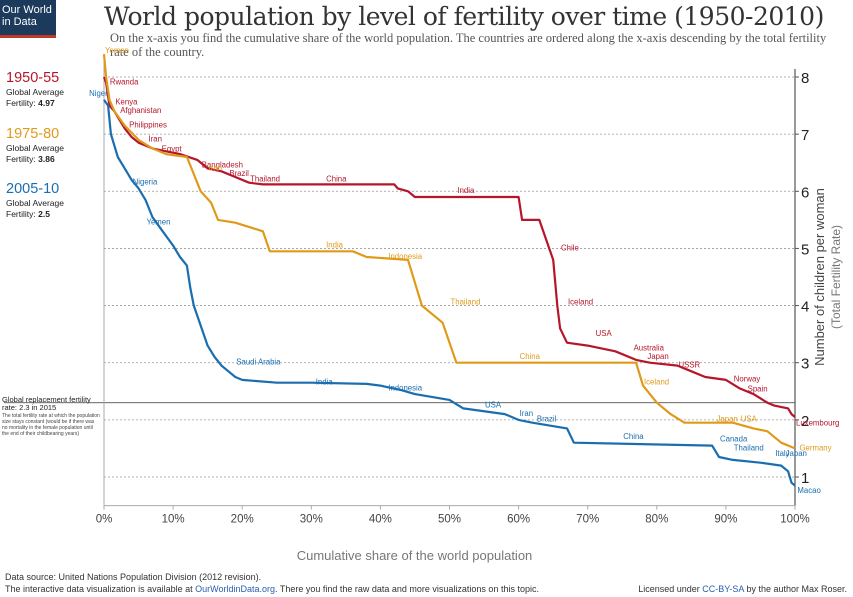 The height and width of the screenshot is (597, 853). Describe the element at coordinates (46, 103) in the screenshot. I see `legend-fert-value: 4.97` at that location.